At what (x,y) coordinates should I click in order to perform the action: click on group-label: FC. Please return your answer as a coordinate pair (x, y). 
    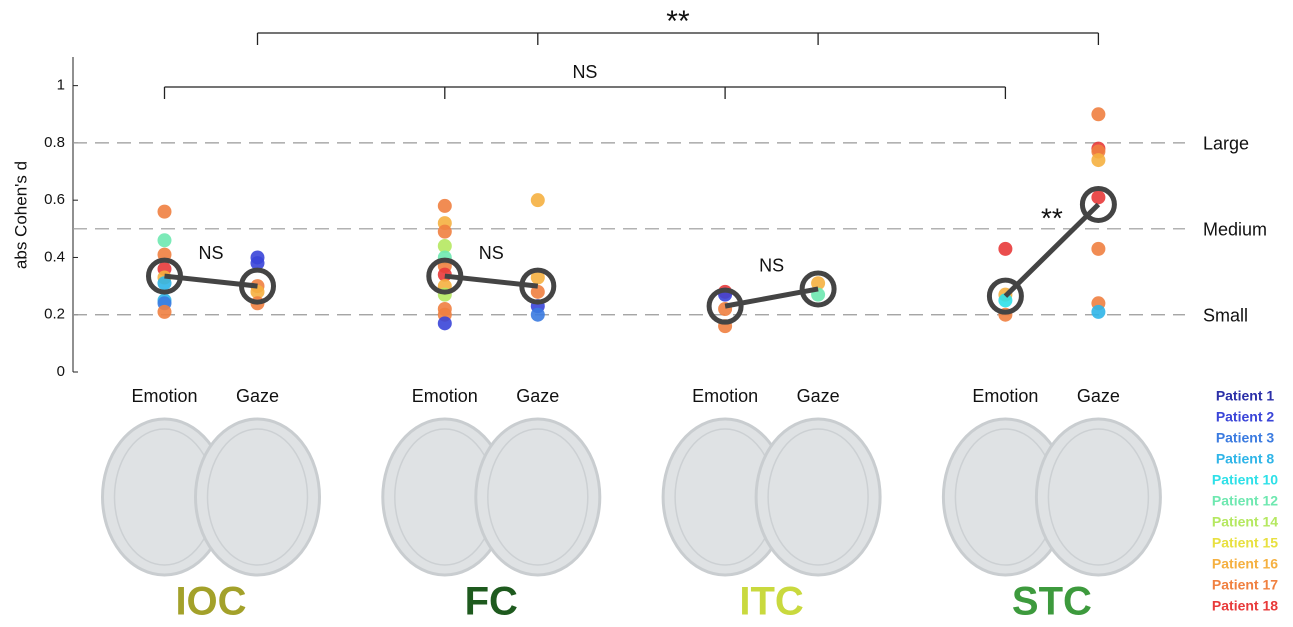
    Looking at the image, I should click on (491, 601).